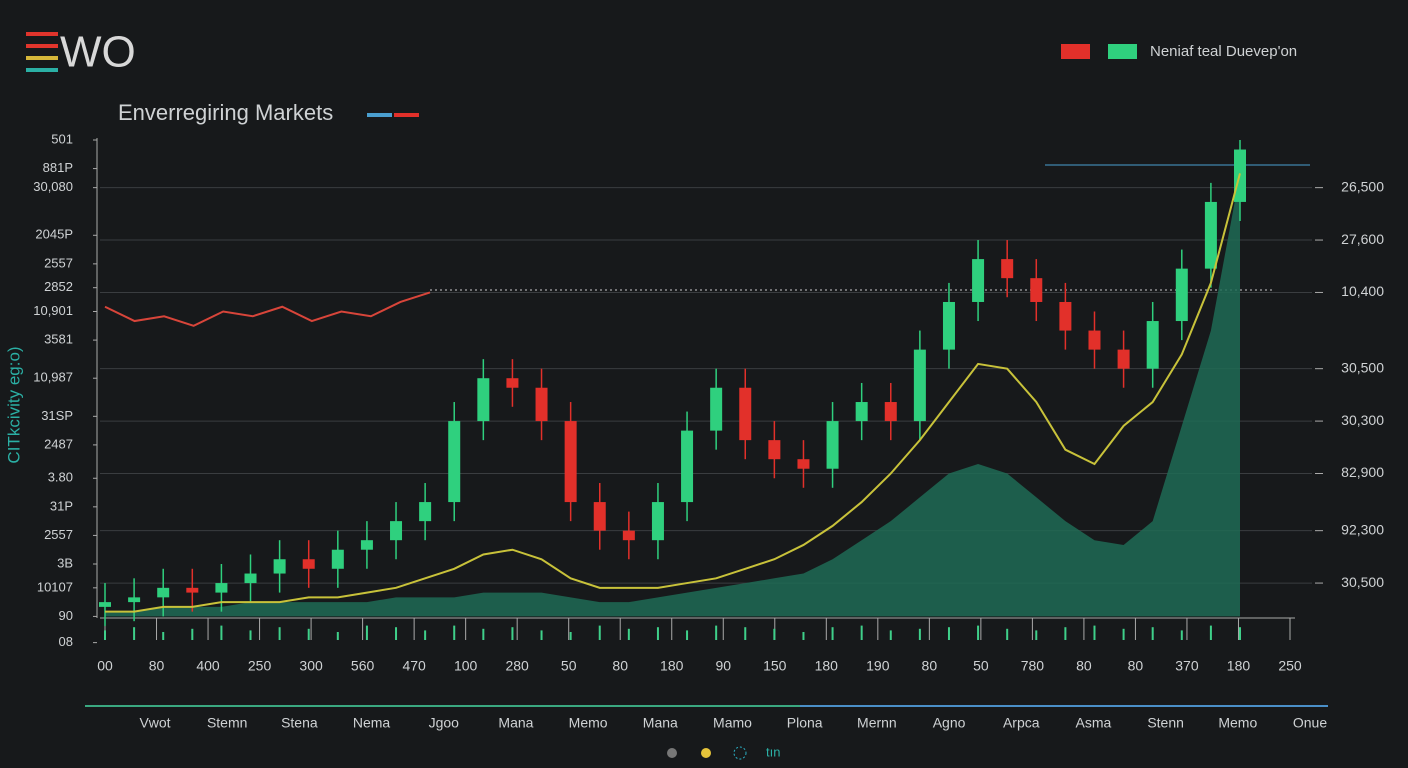 This screenshot has width=1408, height=768. What do you see at coordinates (1165, 723) in the screenshot?
I see `tab: Stenn` at bounding box center [1165, 723].